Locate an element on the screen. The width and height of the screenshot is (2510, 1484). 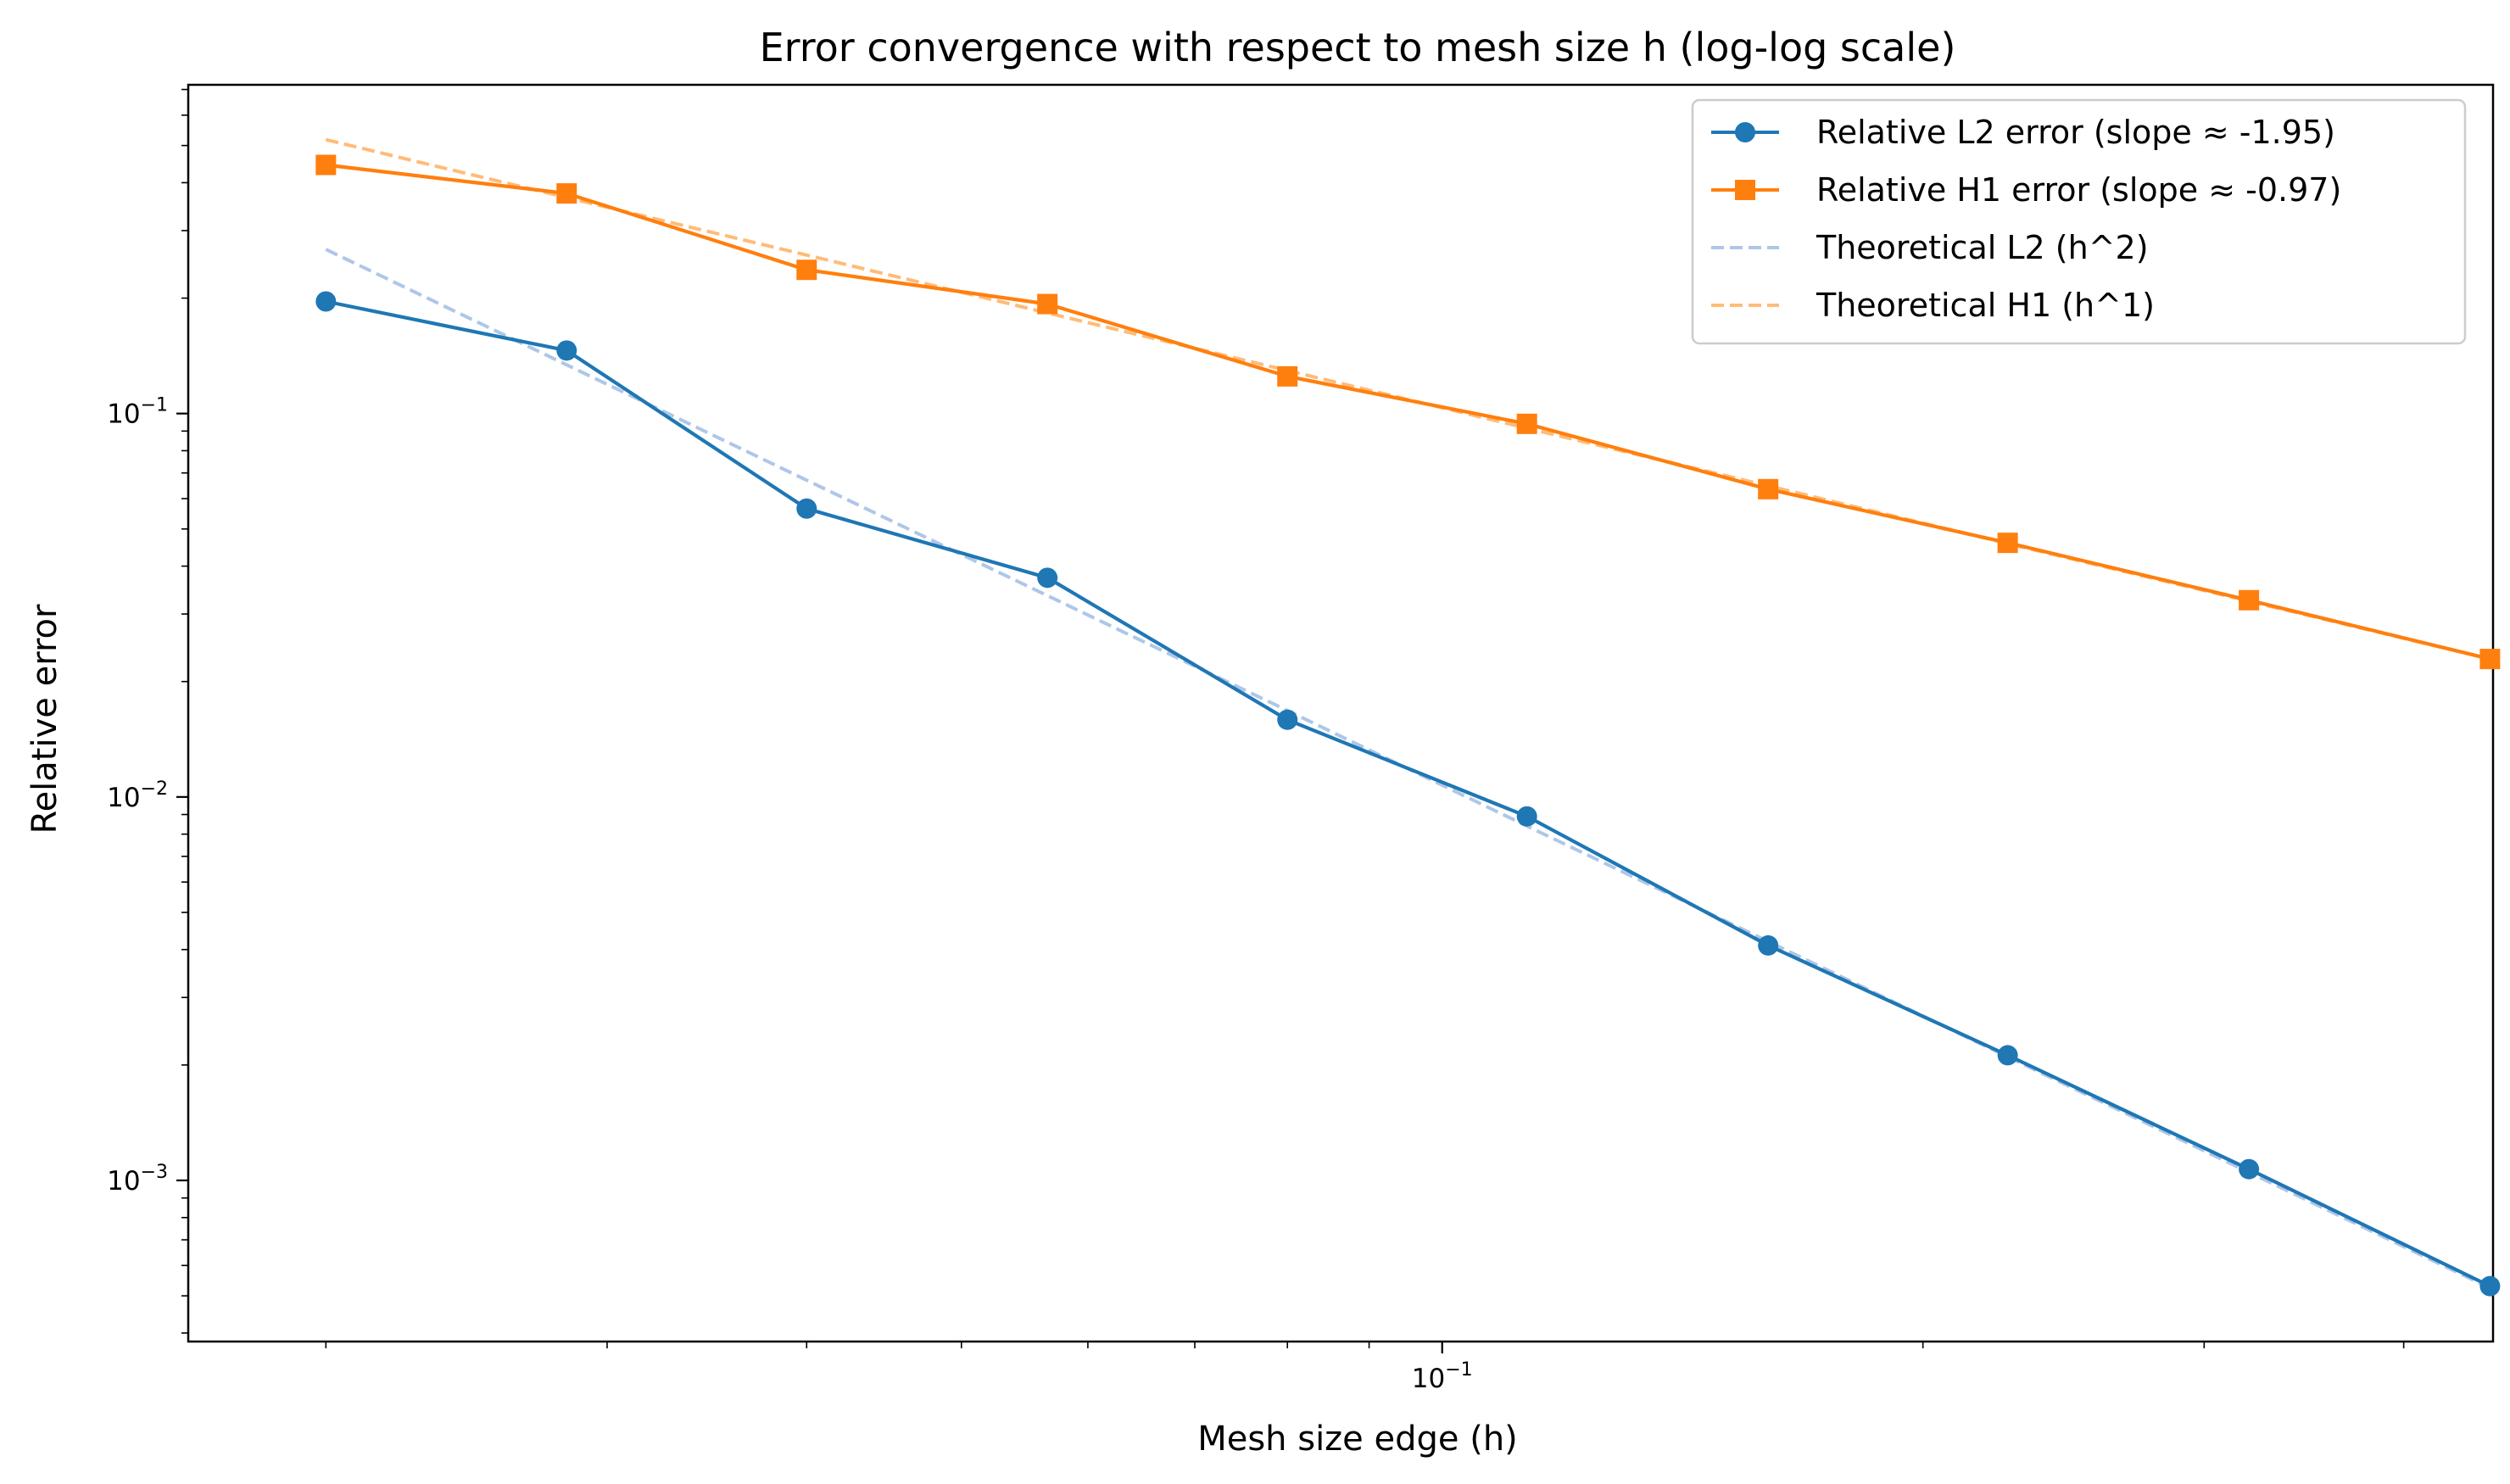
y-tick-label: 10⁻³ is located at coordinates (138, 1179).